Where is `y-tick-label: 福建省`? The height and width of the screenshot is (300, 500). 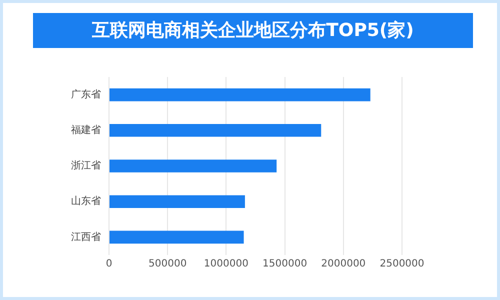 y-tick-label: 福建省 is located at coordinates (86, 130).